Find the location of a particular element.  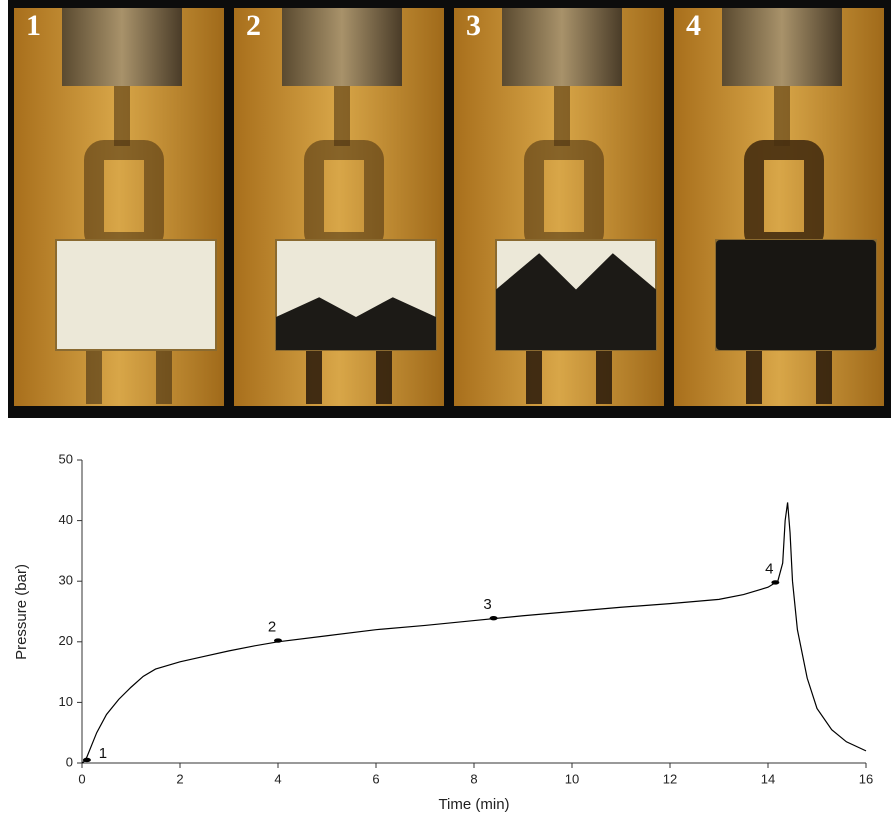

x-tick-label: 2 is located at coordinates (179, 778).